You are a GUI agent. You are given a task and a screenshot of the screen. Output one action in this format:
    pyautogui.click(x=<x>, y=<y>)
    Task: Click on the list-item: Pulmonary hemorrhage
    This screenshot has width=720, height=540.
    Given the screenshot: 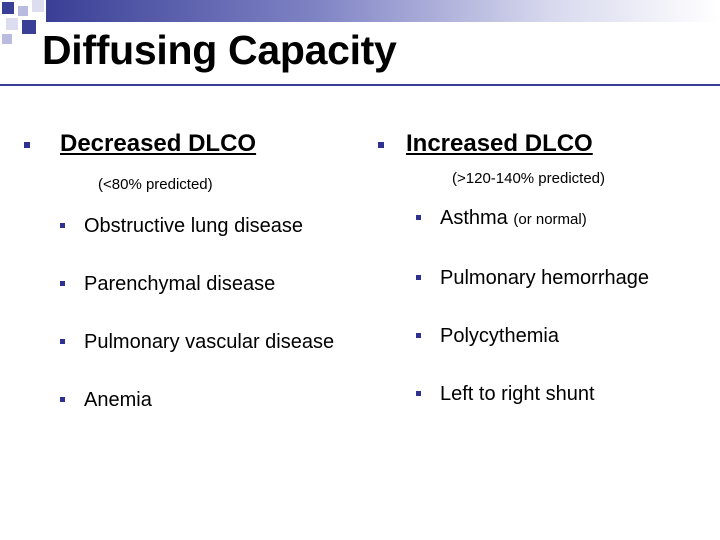 What is the action you would take?
    pyautogui.click(x=532, y=278)
    